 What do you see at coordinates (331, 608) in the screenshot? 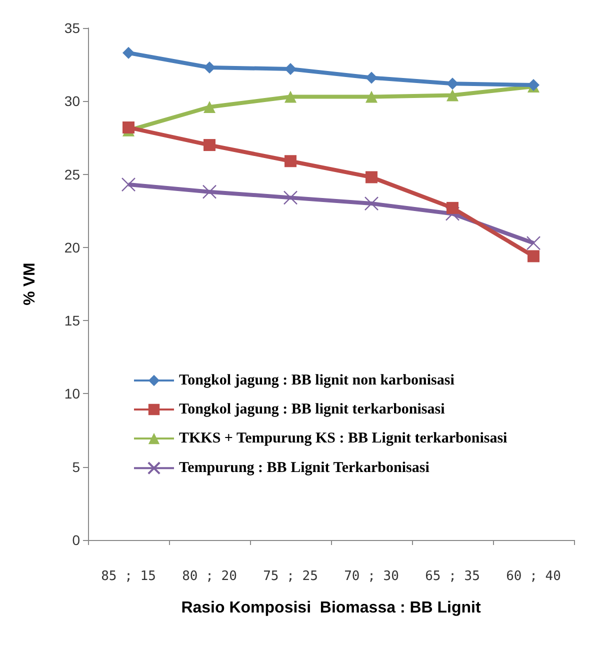
I see `x-axis-title: Rasio Komposisi Biomassa : BB Lignit` at bounding box center [331, 608].